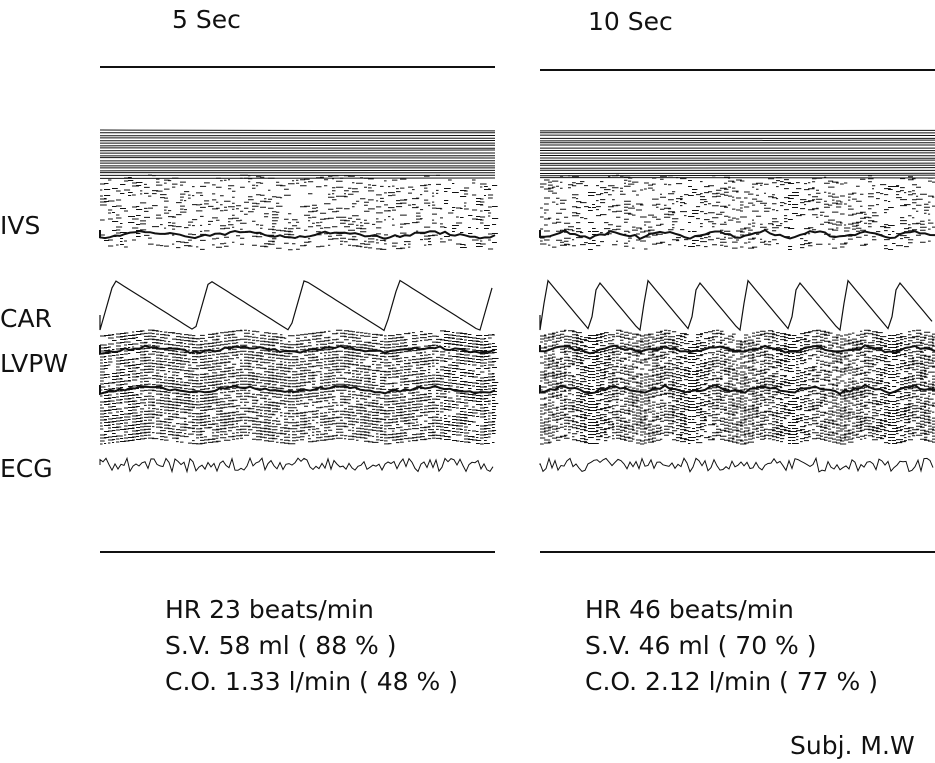 The height and width of the screenshot is (763, 935). What do you see at coordinates (701, 645) in the screenshot?
I see `measurement: S.V. 46 ml ( 70 % )` at bounding box center [701, 645].